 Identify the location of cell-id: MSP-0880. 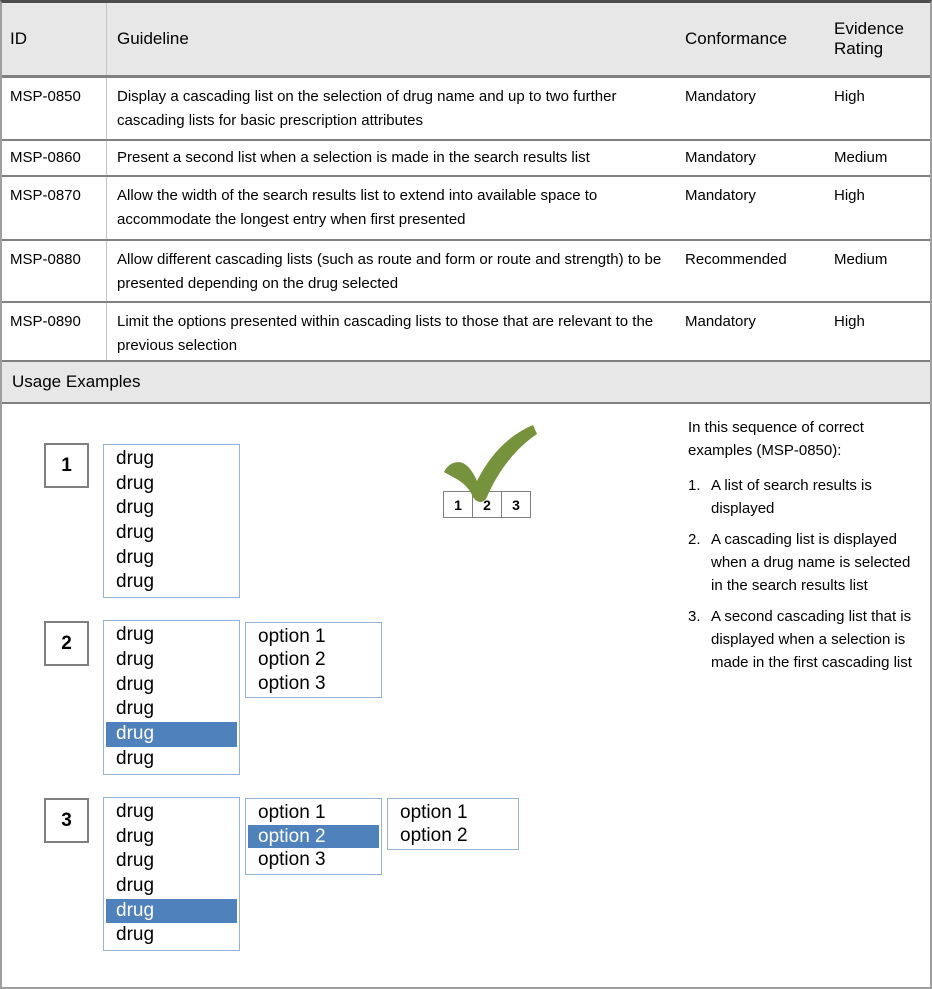
(54, 271).